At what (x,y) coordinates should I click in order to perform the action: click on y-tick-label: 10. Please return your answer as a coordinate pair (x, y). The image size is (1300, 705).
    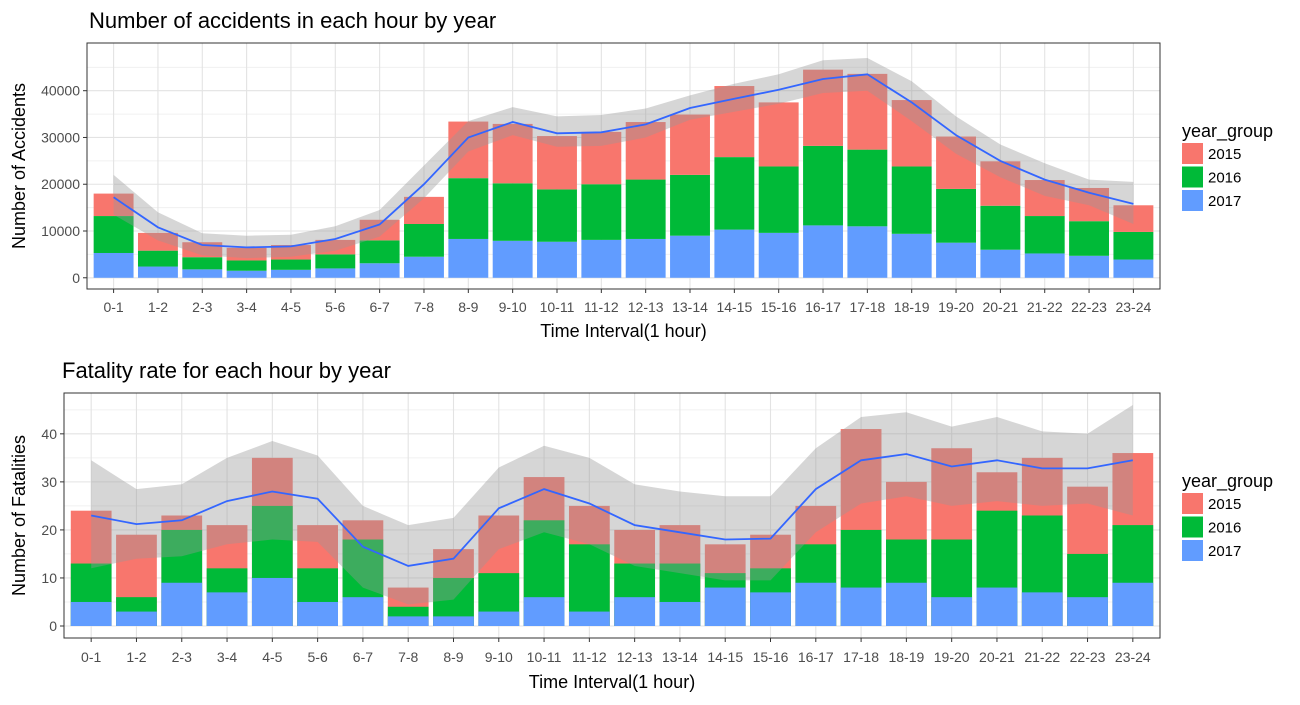
    Looking at the image, I should click on (49, 578).